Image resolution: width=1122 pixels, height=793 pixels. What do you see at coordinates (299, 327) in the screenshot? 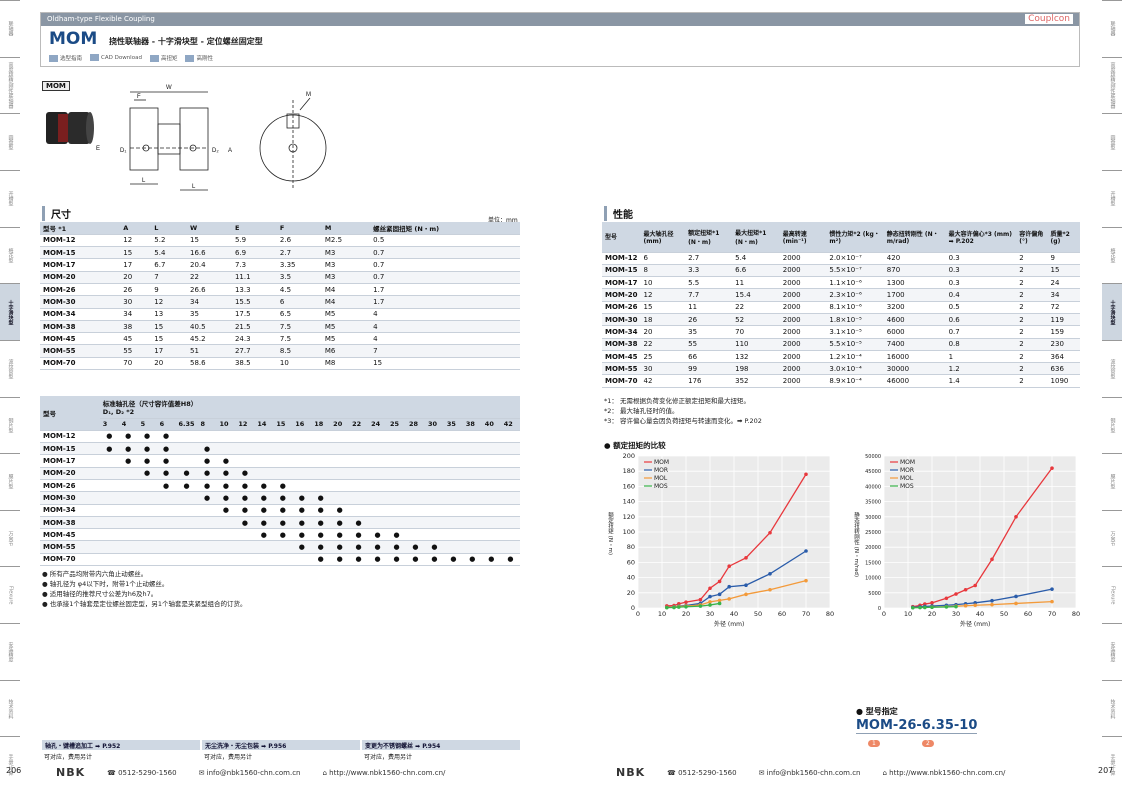
I see `table-cell: 7.5` at bounding box center [299, 327].